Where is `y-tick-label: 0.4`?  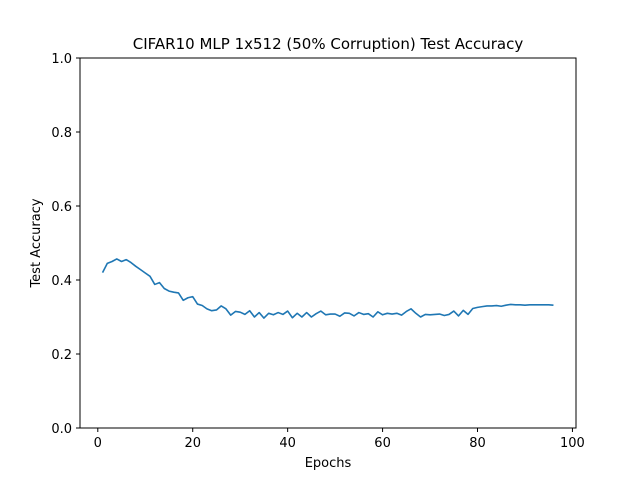 y-tick-label: 0.4 is located at coordinates (61, 281).